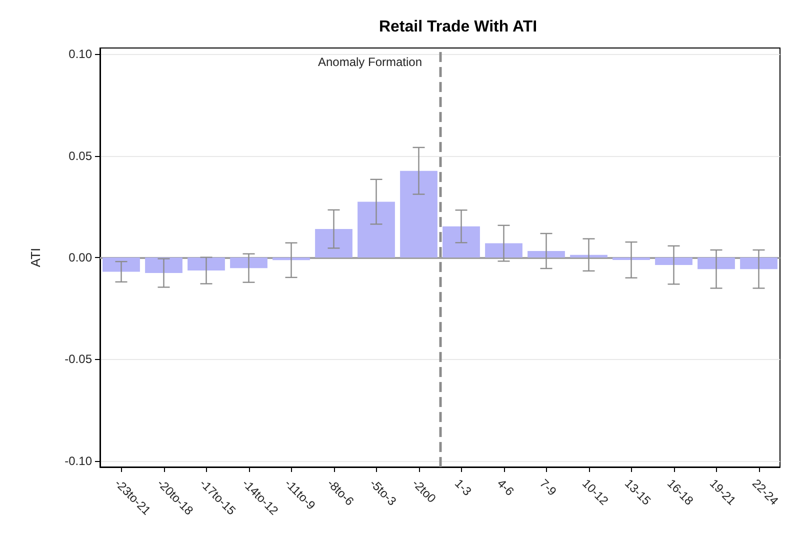 This screenshot has height=542, width=794. I want to click on x-tick-label: 1-3, so click(463, 487).